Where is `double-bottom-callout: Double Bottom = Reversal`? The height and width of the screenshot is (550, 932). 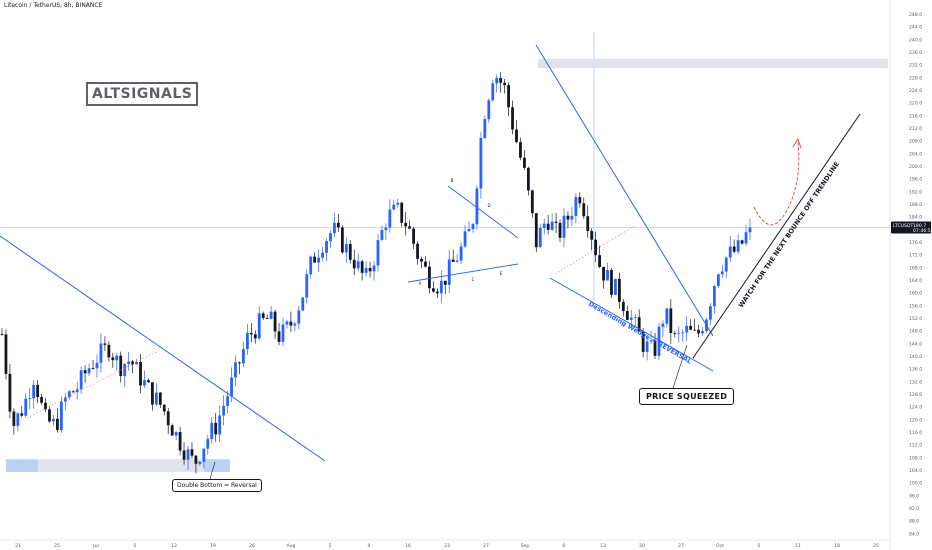
double-bottom-callout: Double Bottom = Reversal is located at coordinates (217, 485).